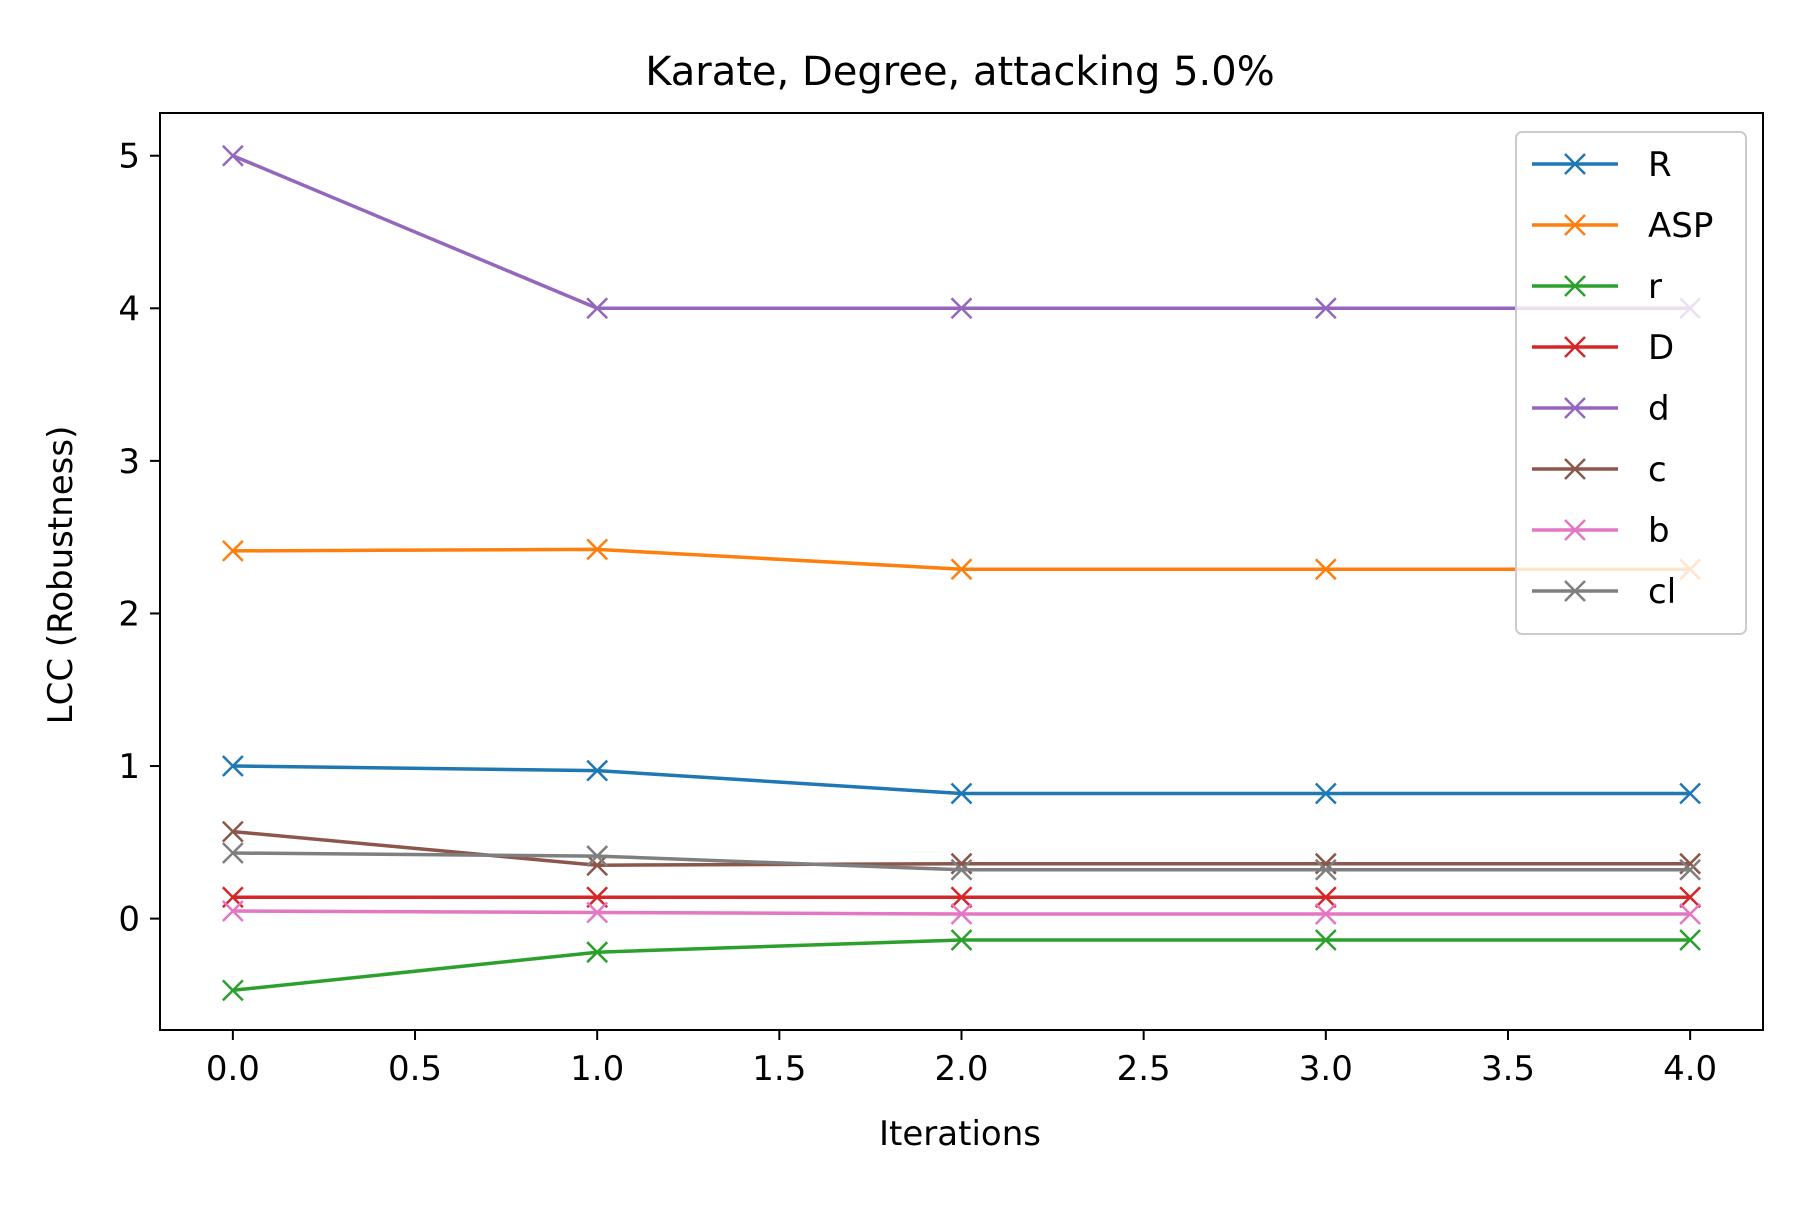 This screenshot has height=1205, width=1800. What do you see at coordinates (1660, 165) in the screenshot?
I see `legend-label-R: R` at bounding box center [1660, 165].